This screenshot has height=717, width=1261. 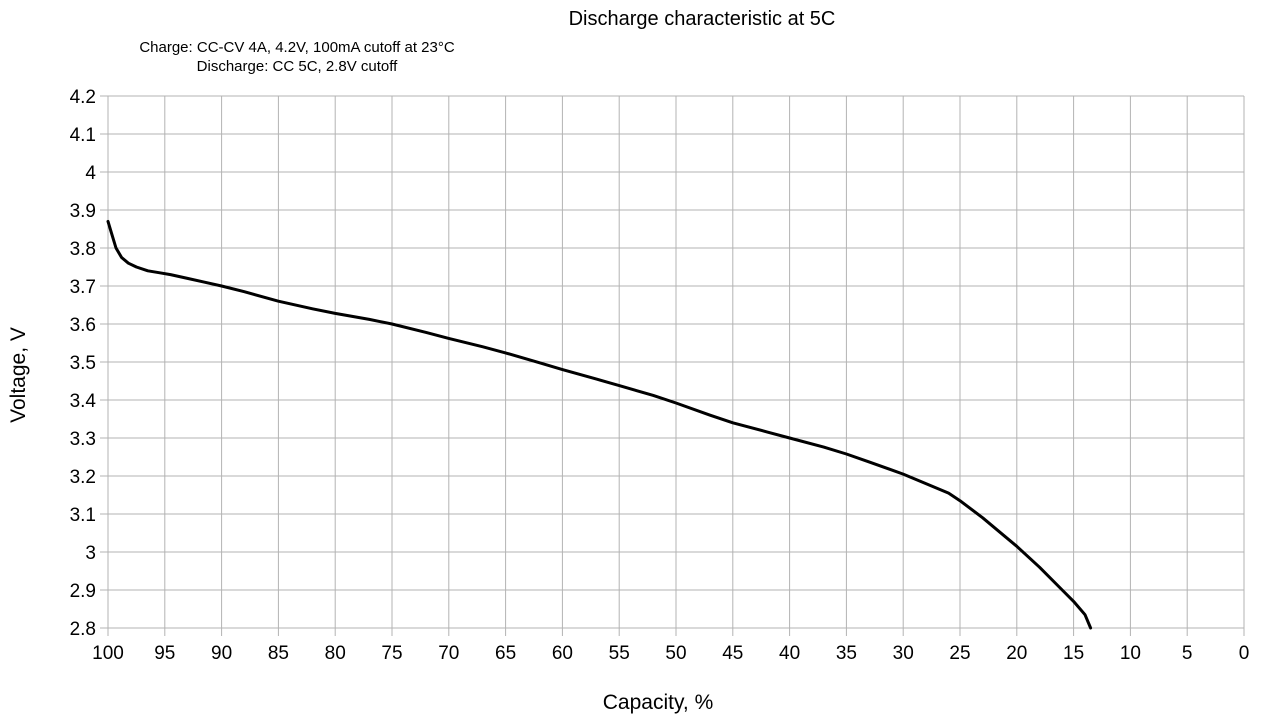 What do you see at coordinates (505, 653) in the screenshot?
I see `x-tick-label: 65` at bounding box center [505, 653].